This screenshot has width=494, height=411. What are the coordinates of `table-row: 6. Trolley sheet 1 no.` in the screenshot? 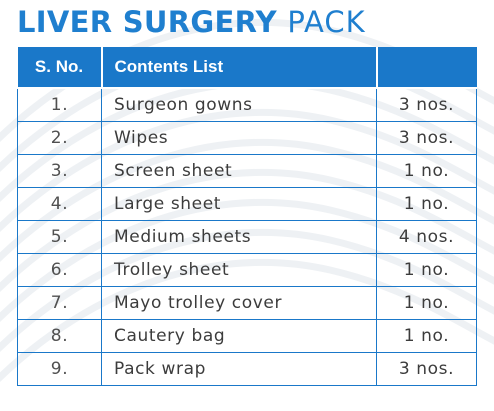 It's located at (247, 269).